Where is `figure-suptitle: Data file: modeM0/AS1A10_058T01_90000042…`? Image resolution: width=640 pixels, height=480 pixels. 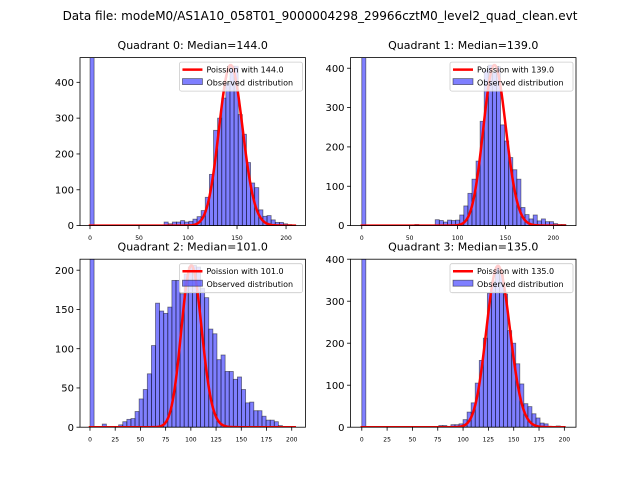 figure-suptitle: Data file: modeM0/AS1A10_058T01_90000042… is located at coordinates (320, 16).